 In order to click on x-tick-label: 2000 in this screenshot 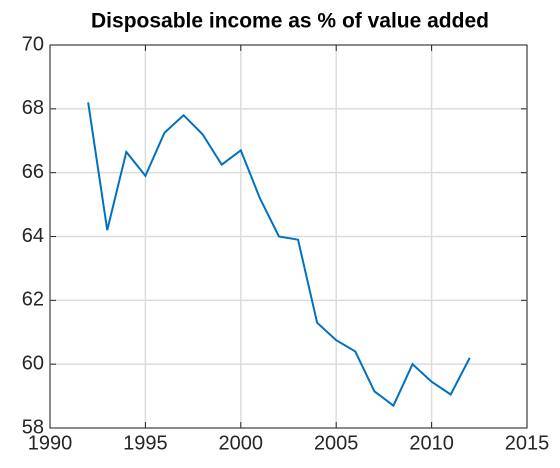, I will do `click(241, 443)`.